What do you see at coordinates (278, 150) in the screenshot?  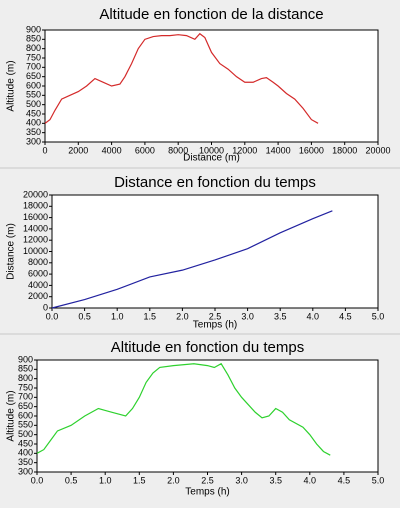 I see `x-tick-label: 14000` at bounding box center [278, 150].